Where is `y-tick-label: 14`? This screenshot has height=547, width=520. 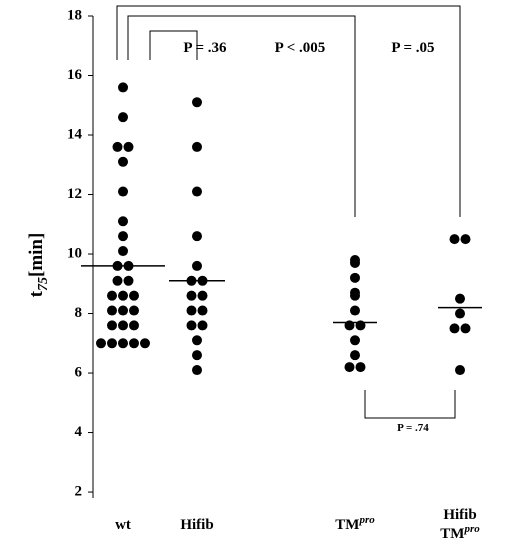 y-tick-label: 14 is located at coordinates (75, 134).